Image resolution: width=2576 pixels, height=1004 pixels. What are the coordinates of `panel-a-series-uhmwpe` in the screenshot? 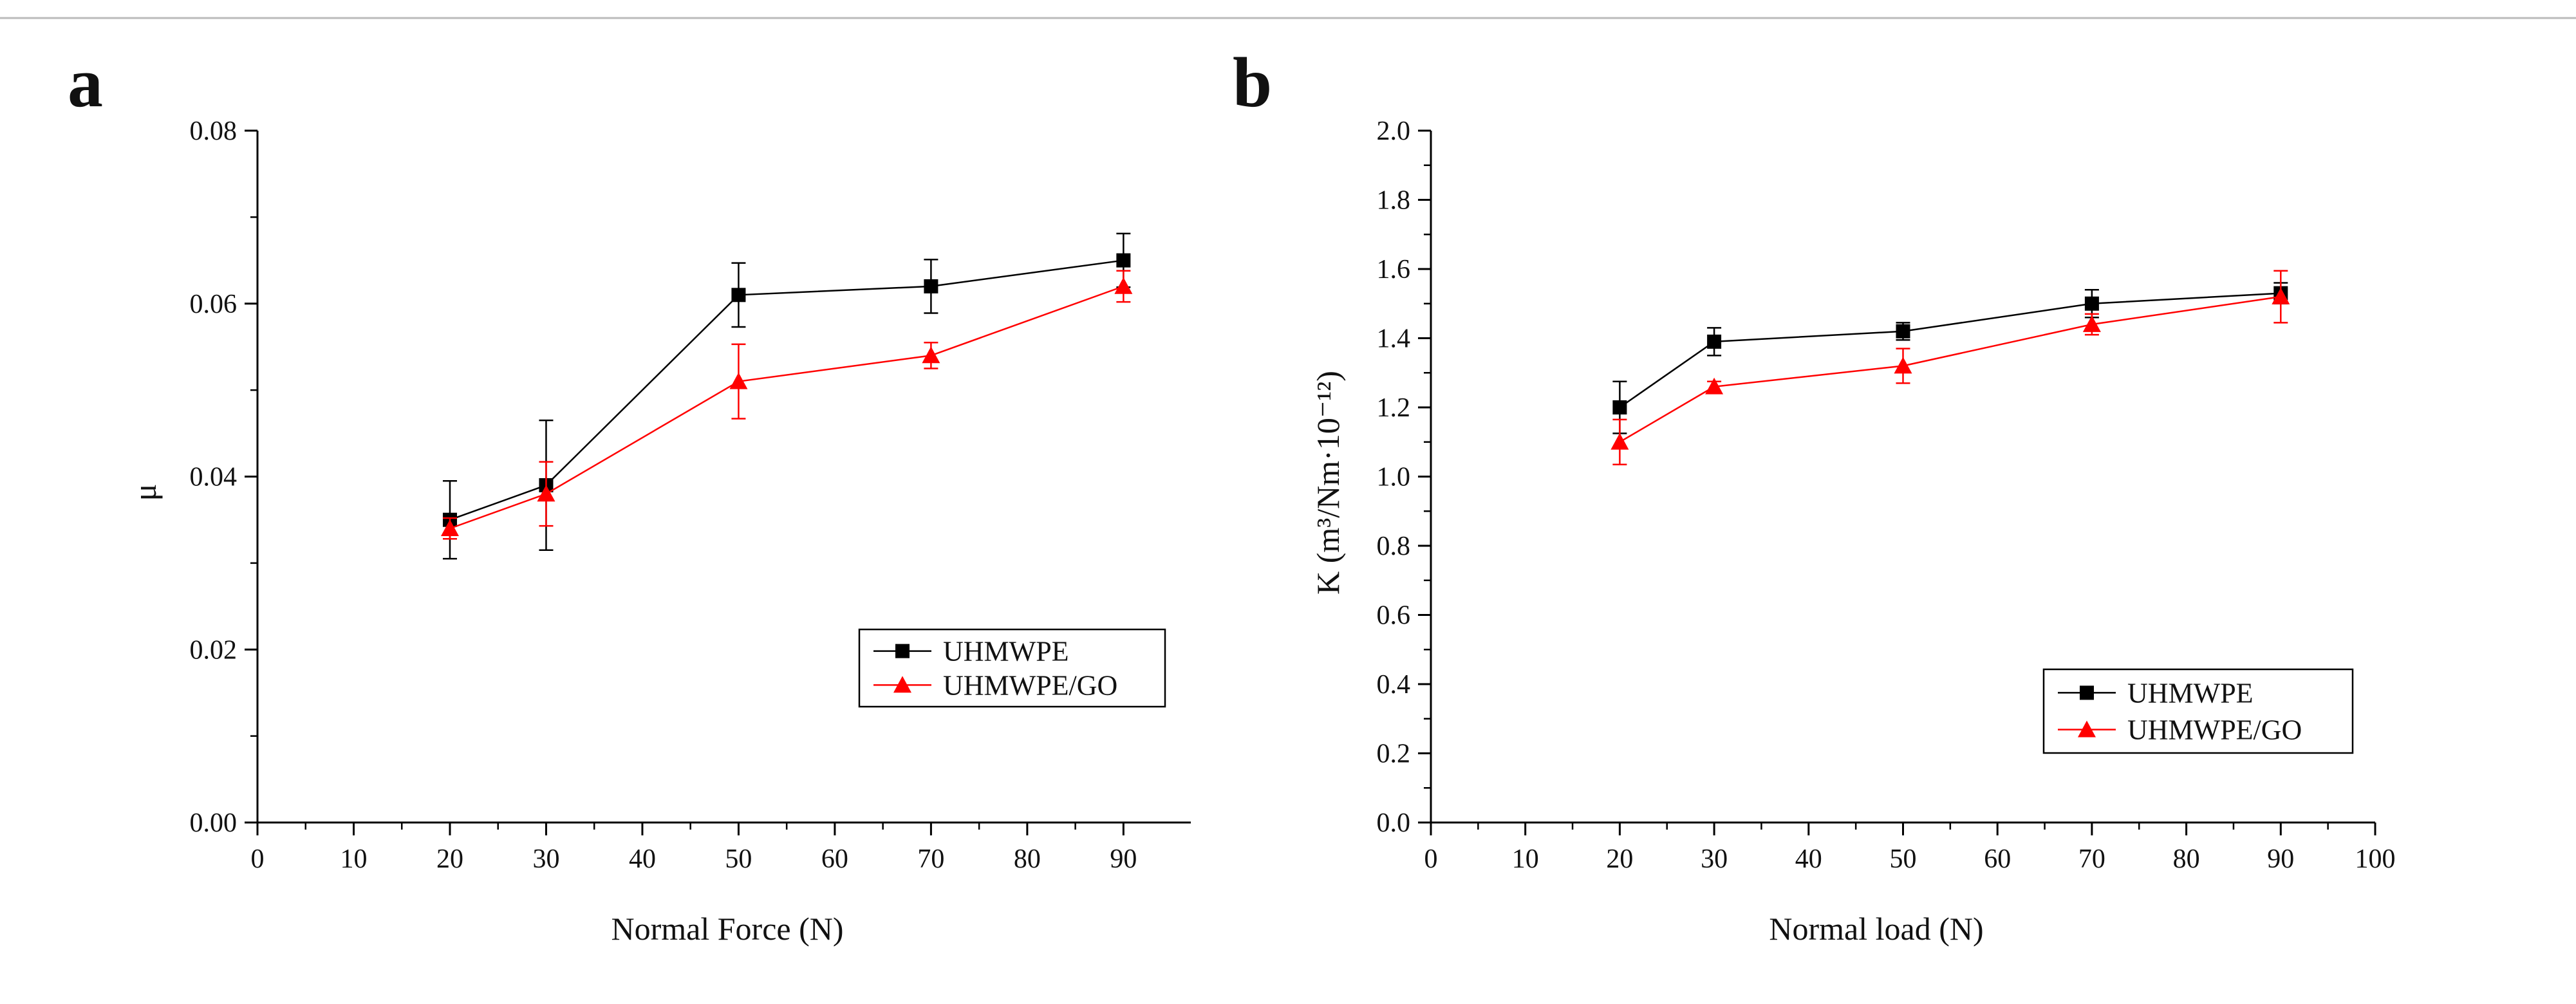 It's located at (786, 396).